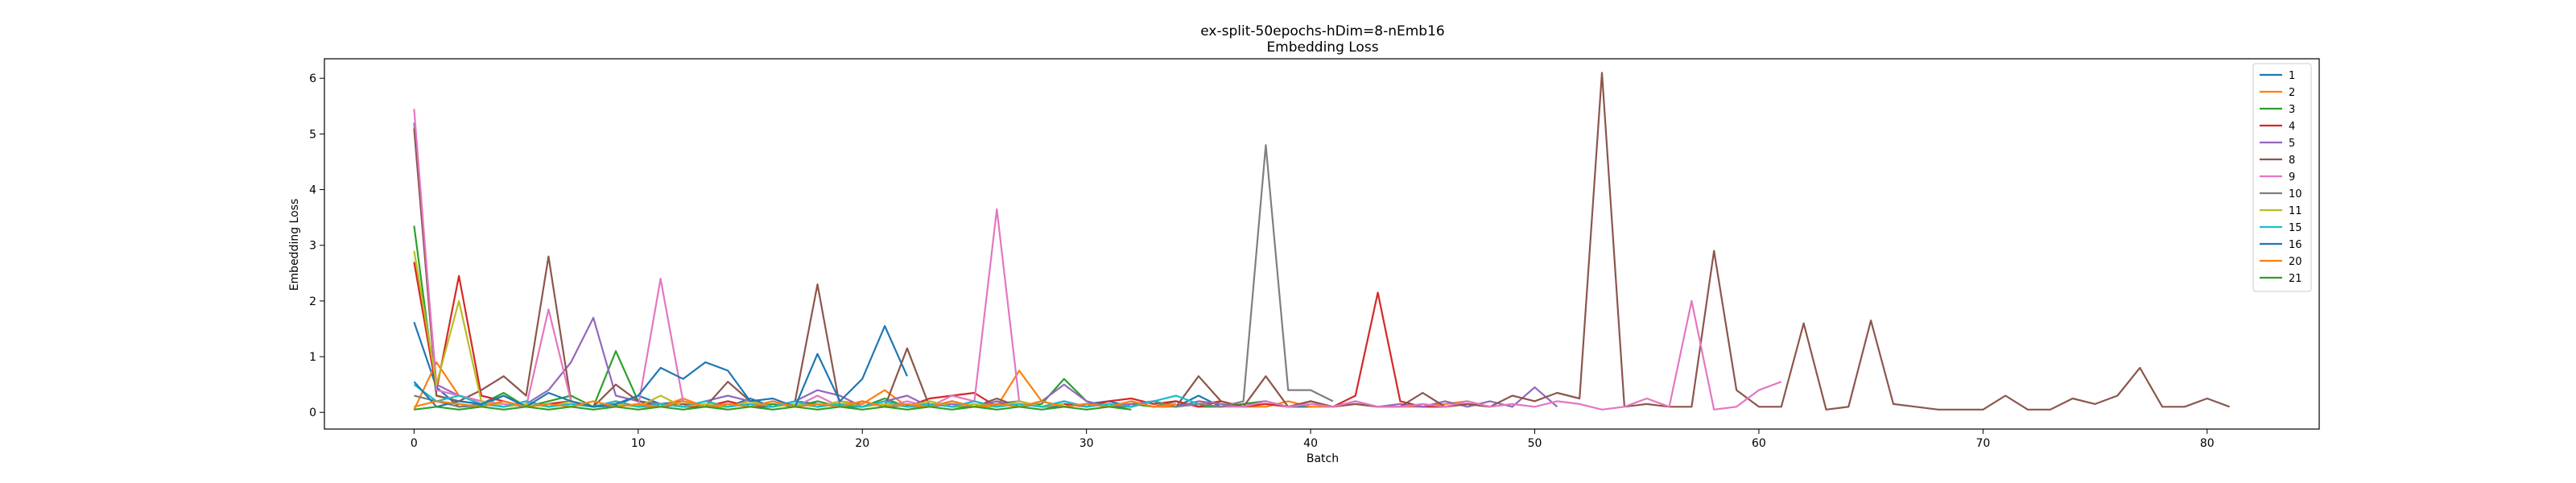  What do you see at coordinates (414, 443) in the screenshot?
I see `x-tick-label: 0` at bounding box center [414, 443].